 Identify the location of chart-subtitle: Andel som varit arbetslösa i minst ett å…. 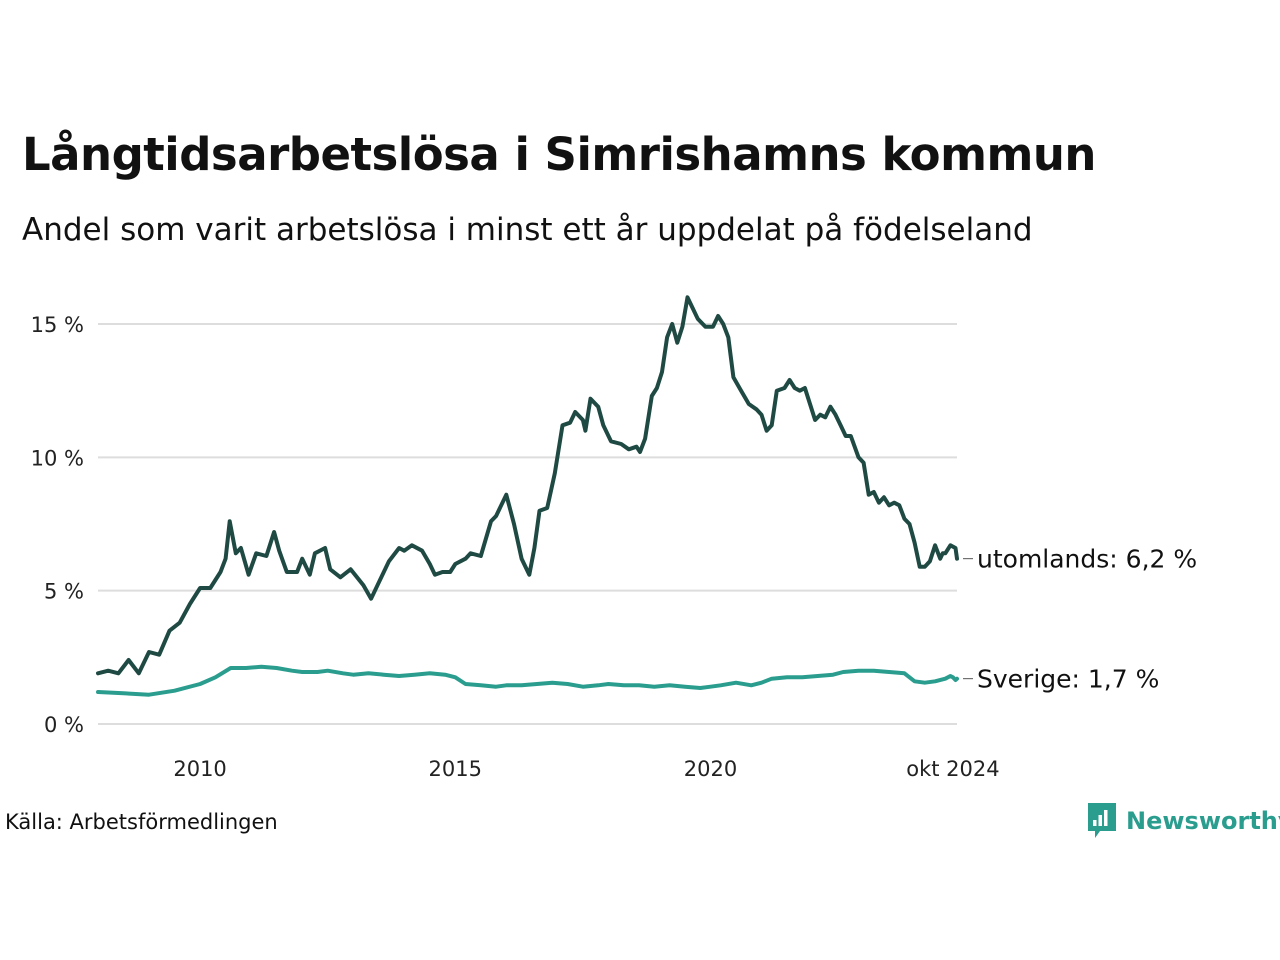
(527, 230).